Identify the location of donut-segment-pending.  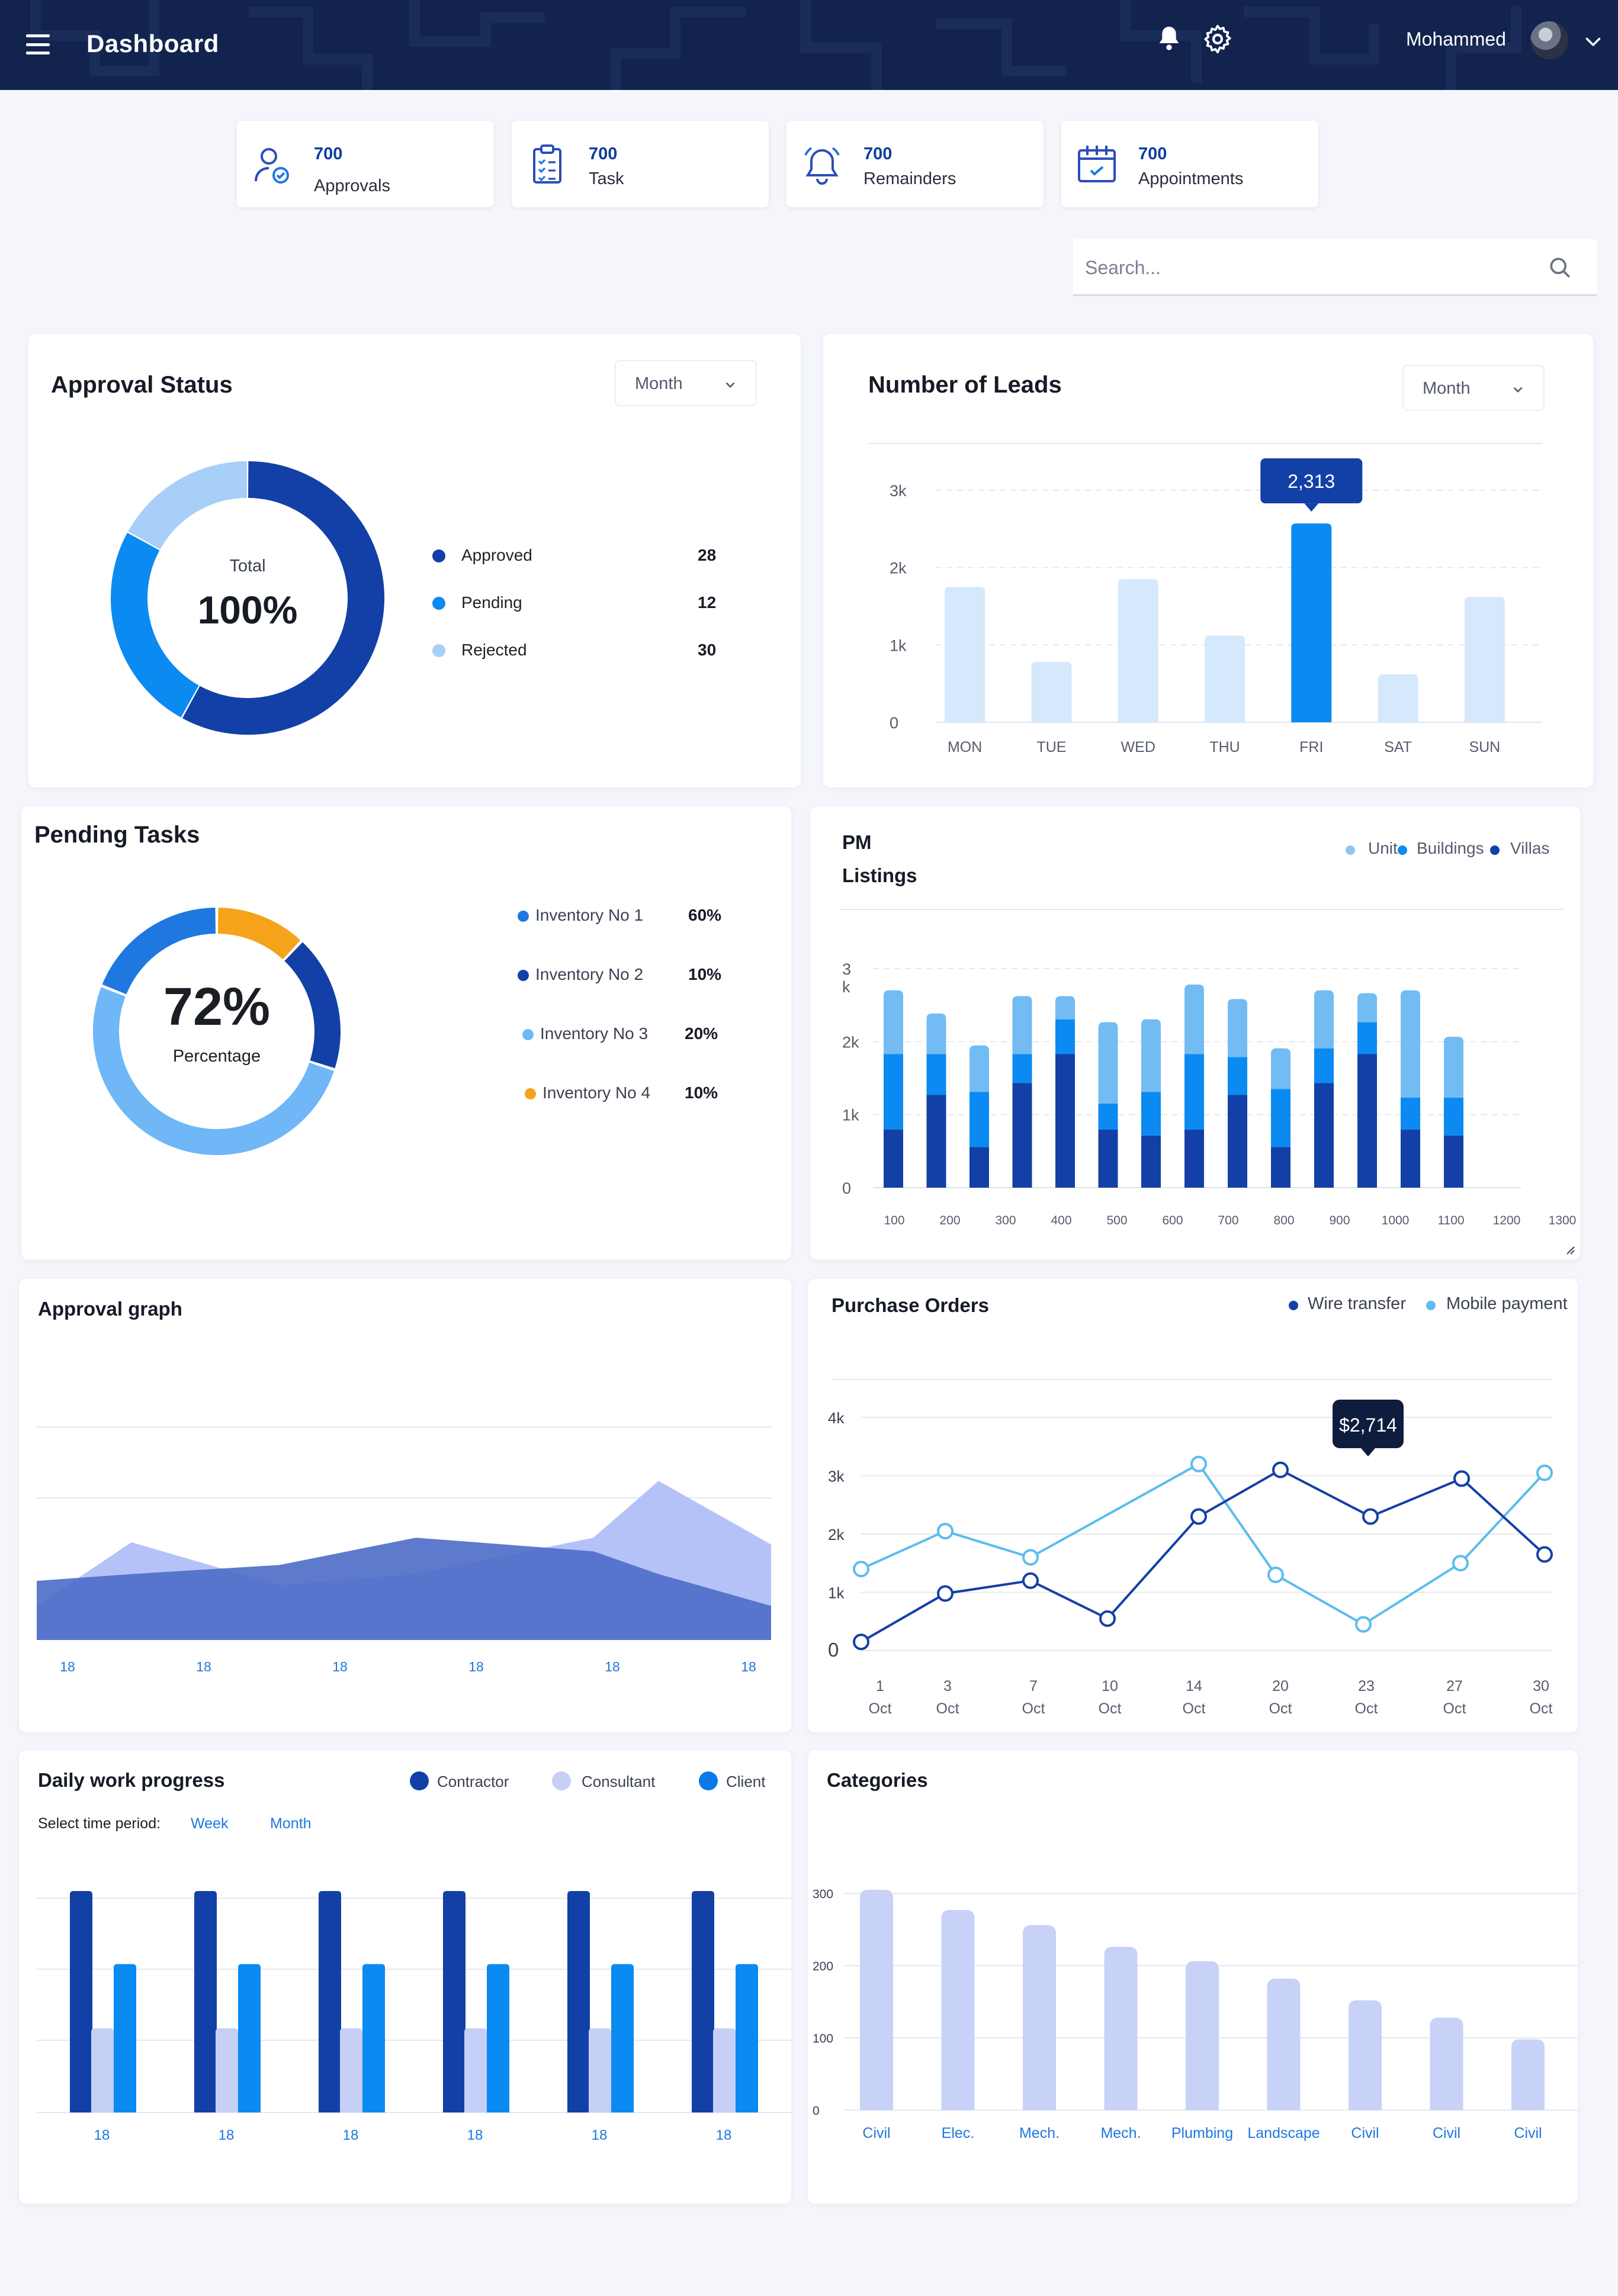
(155, 625).